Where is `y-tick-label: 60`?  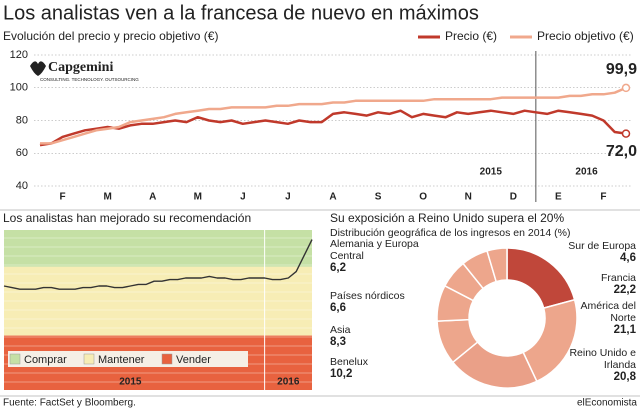 y-tick-label: 60 is located at coordinates (22, 153).